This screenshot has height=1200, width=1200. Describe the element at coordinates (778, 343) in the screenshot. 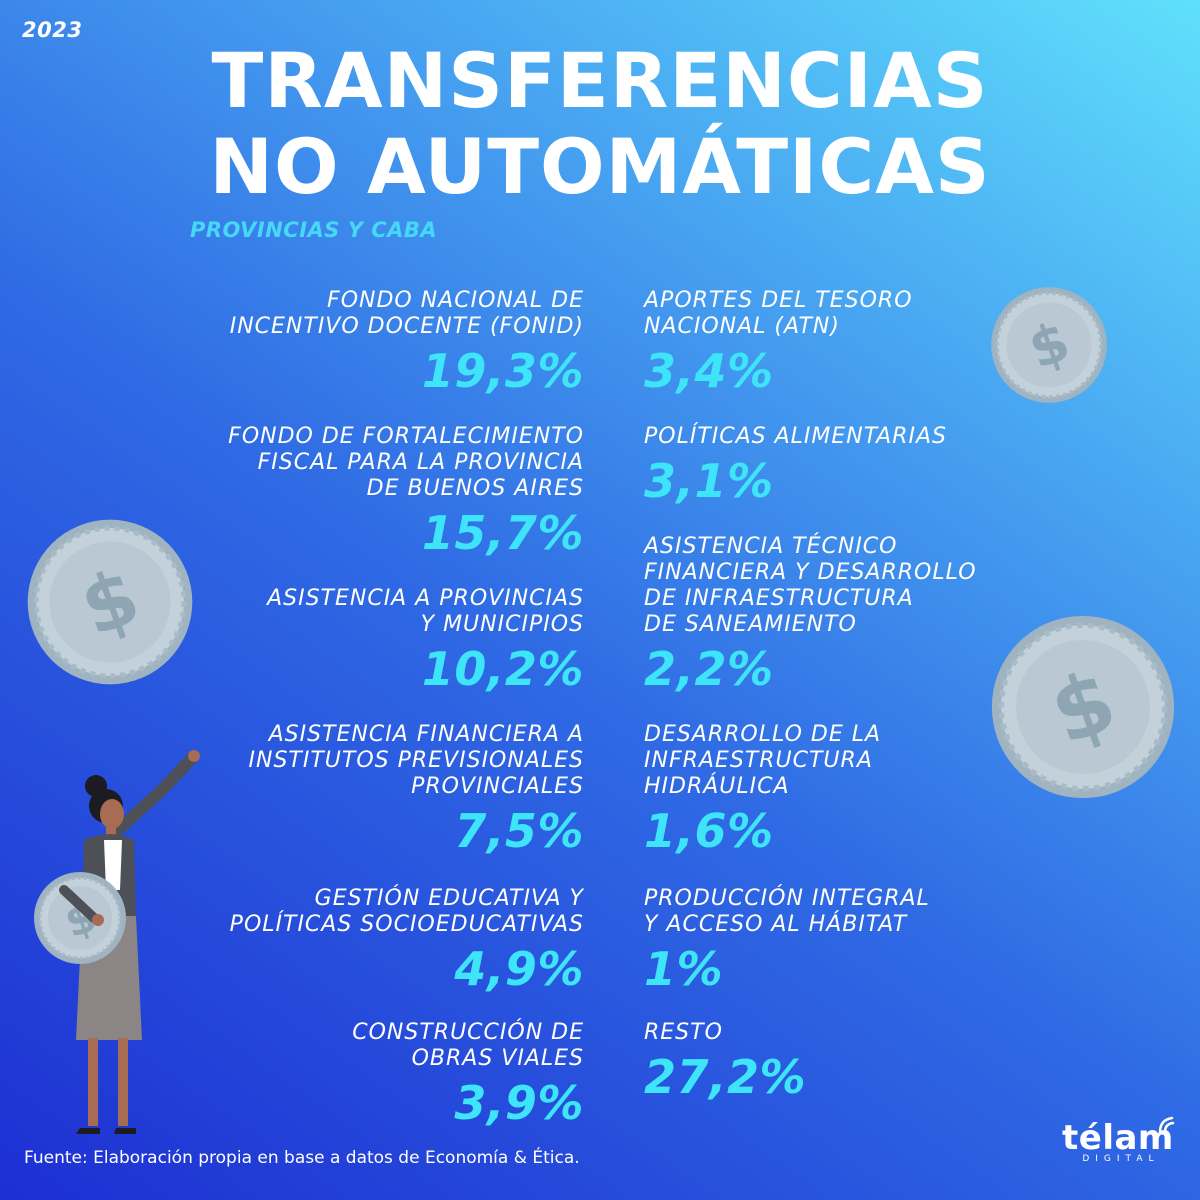

I see `list-item: APORTES DEL TESORO NACIONAL (ATN) 3,4%` at that location.